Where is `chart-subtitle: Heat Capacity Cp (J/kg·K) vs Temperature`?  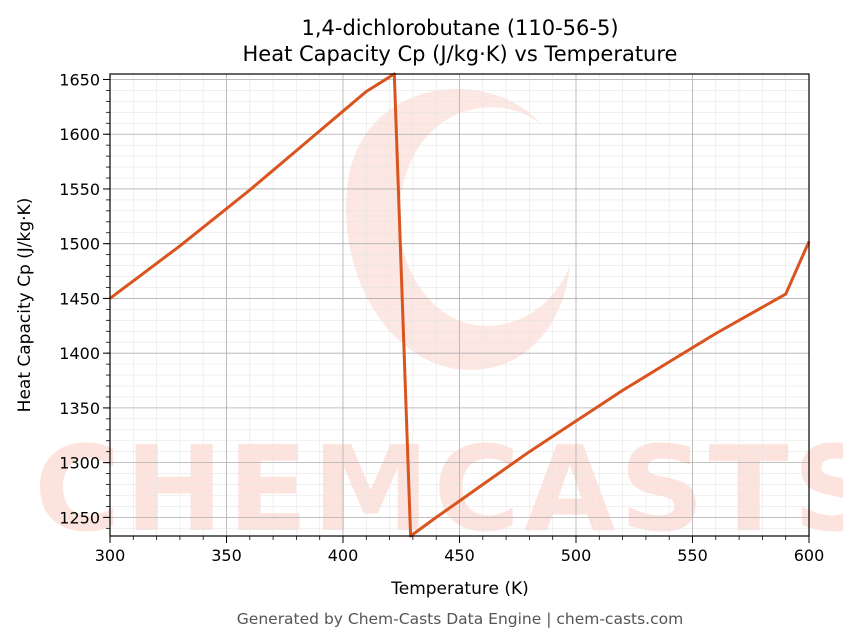 chart-subtitle: Heat Capacity Cp (J/kg·K) vs Temperature is located at coordinates (460, 54).